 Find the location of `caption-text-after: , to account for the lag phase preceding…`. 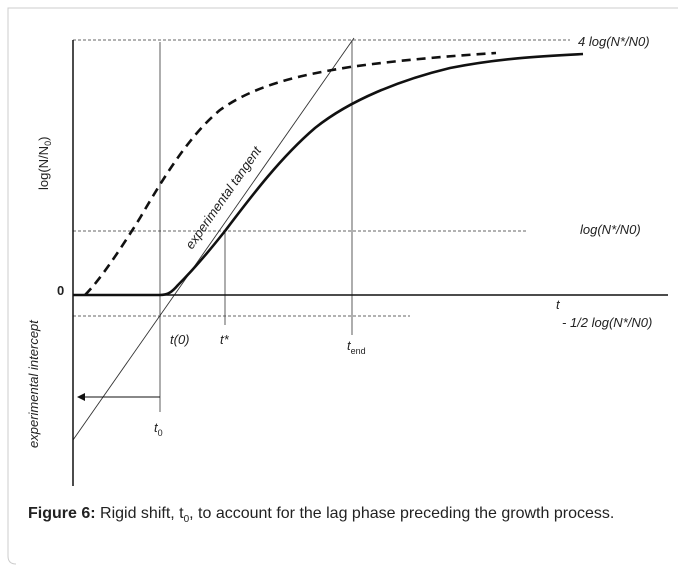

caption-text-after: , to account for the lag phase preceding… is located at coordinates (402, 513).